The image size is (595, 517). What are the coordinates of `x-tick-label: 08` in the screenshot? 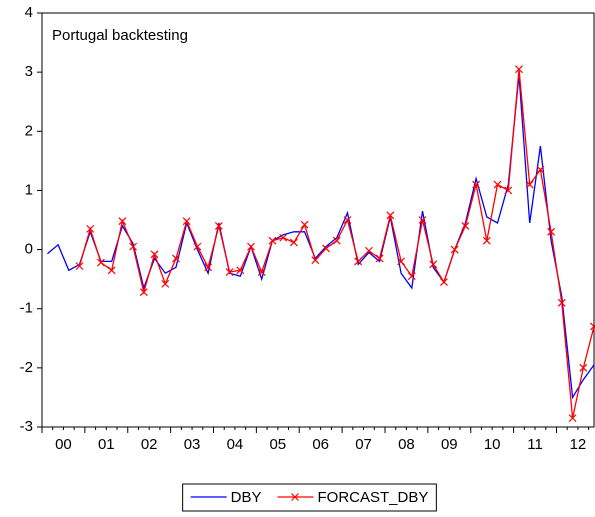 It's located at (406, 444).